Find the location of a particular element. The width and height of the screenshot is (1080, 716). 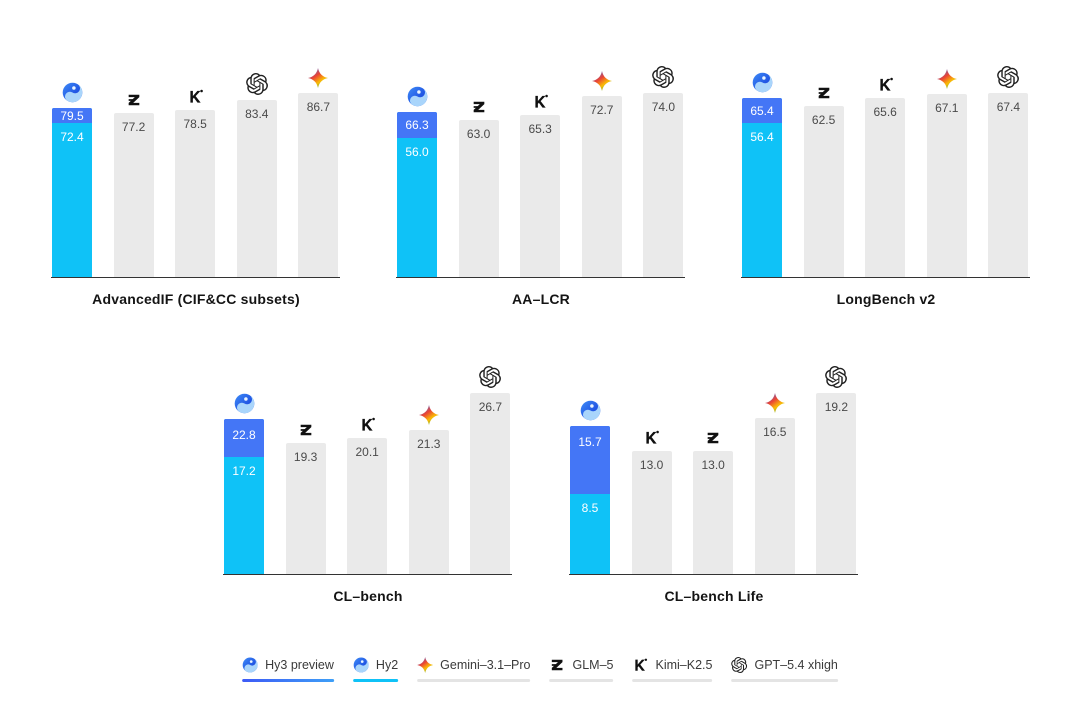

hy2-value-label: 72.4 is located at coordinates (72, 137).